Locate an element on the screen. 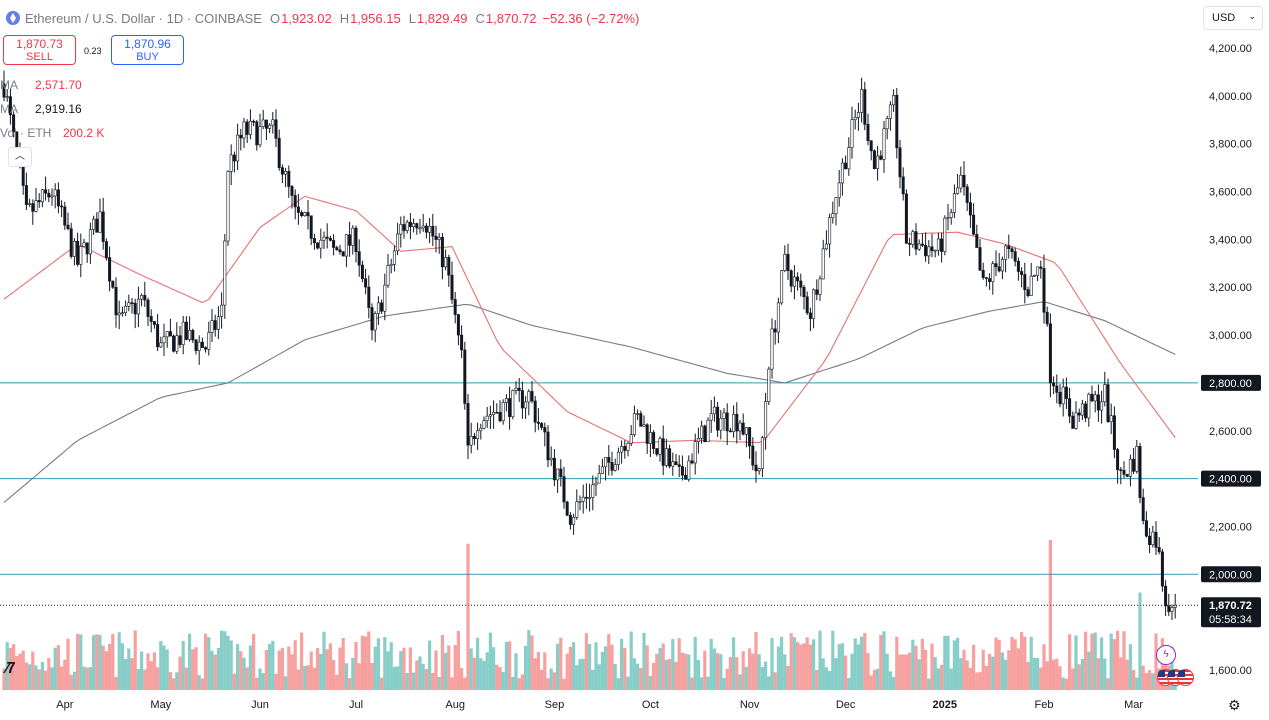  buy-button: 1,870.96 BUY is located at coordinates (147, 50).